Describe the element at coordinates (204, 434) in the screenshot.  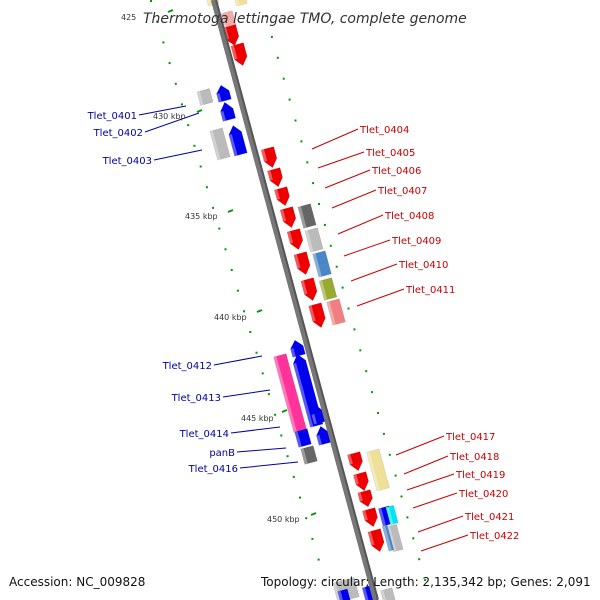
I see `gene-label: Tlet_0414` at that location.